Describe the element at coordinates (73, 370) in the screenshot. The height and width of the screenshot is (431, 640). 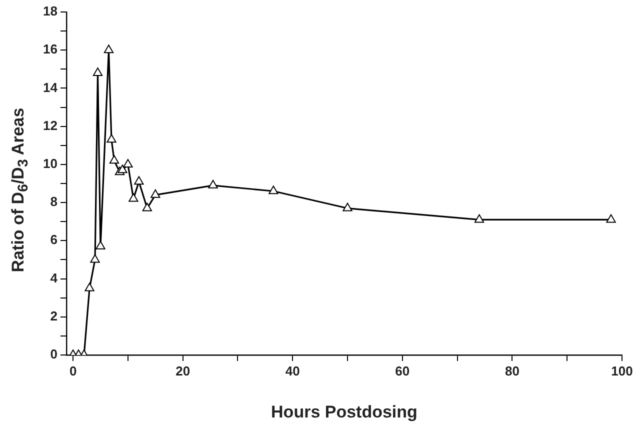
I see `x-tick-label: 0` at that location.